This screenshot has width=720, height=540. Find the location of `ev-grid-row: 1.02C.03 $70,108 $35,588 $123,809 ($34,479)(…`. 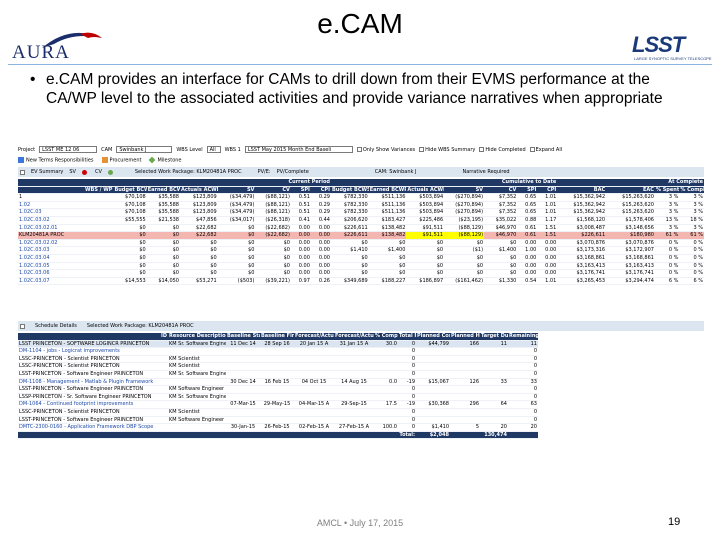

ev-grid-row: 1.02C.03 $70,108 $35,588 $123,809 ($34,479)(… is located at coordinates (361, 212).